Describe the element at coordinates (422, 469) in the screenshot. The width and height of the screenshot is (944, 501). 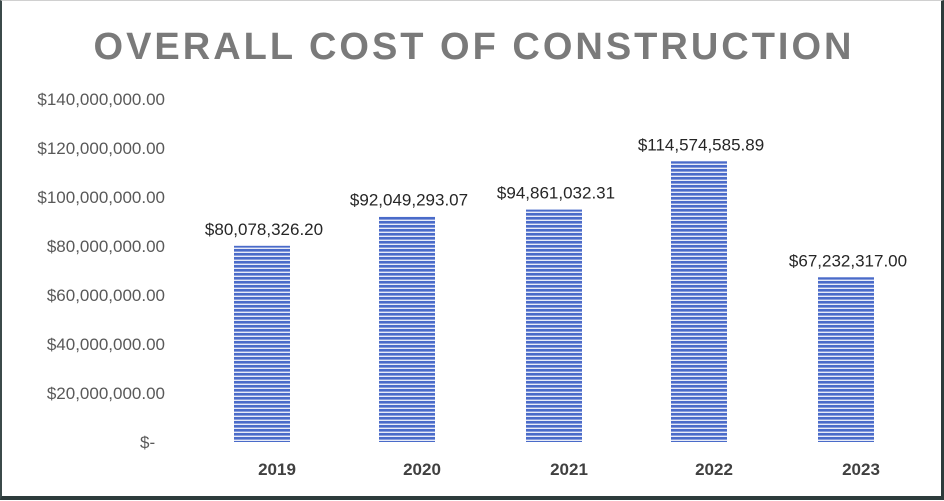
I see `x-tick-label: 2020` at that location.